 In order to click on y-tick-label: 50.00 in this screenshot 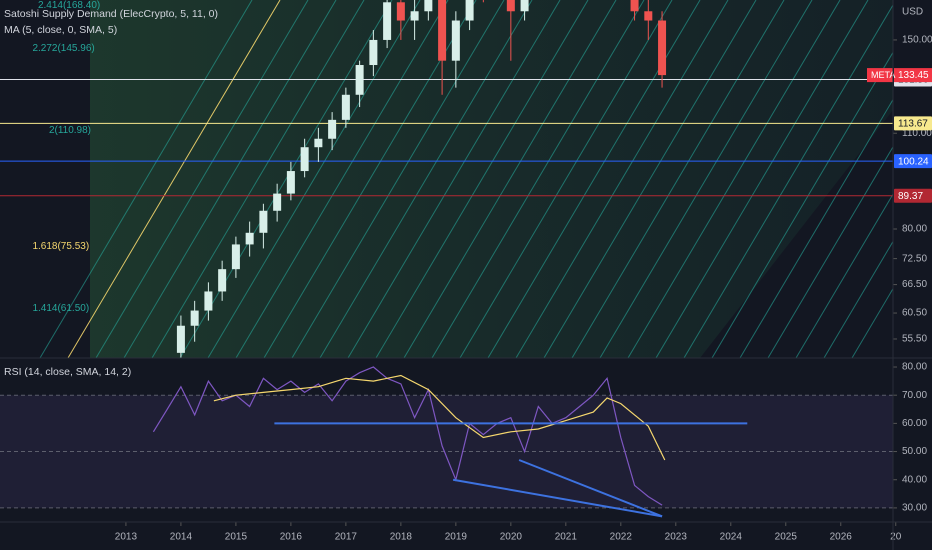, I will do `click(914, 451)`.